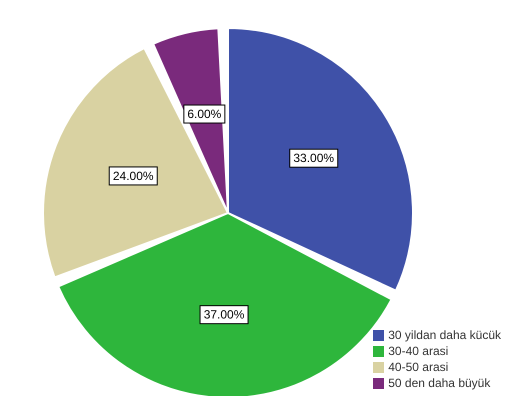 The height and width of the screenshot is (404, 524). I want to click on legend-label: 30-40 arasi, so click(418, 351).